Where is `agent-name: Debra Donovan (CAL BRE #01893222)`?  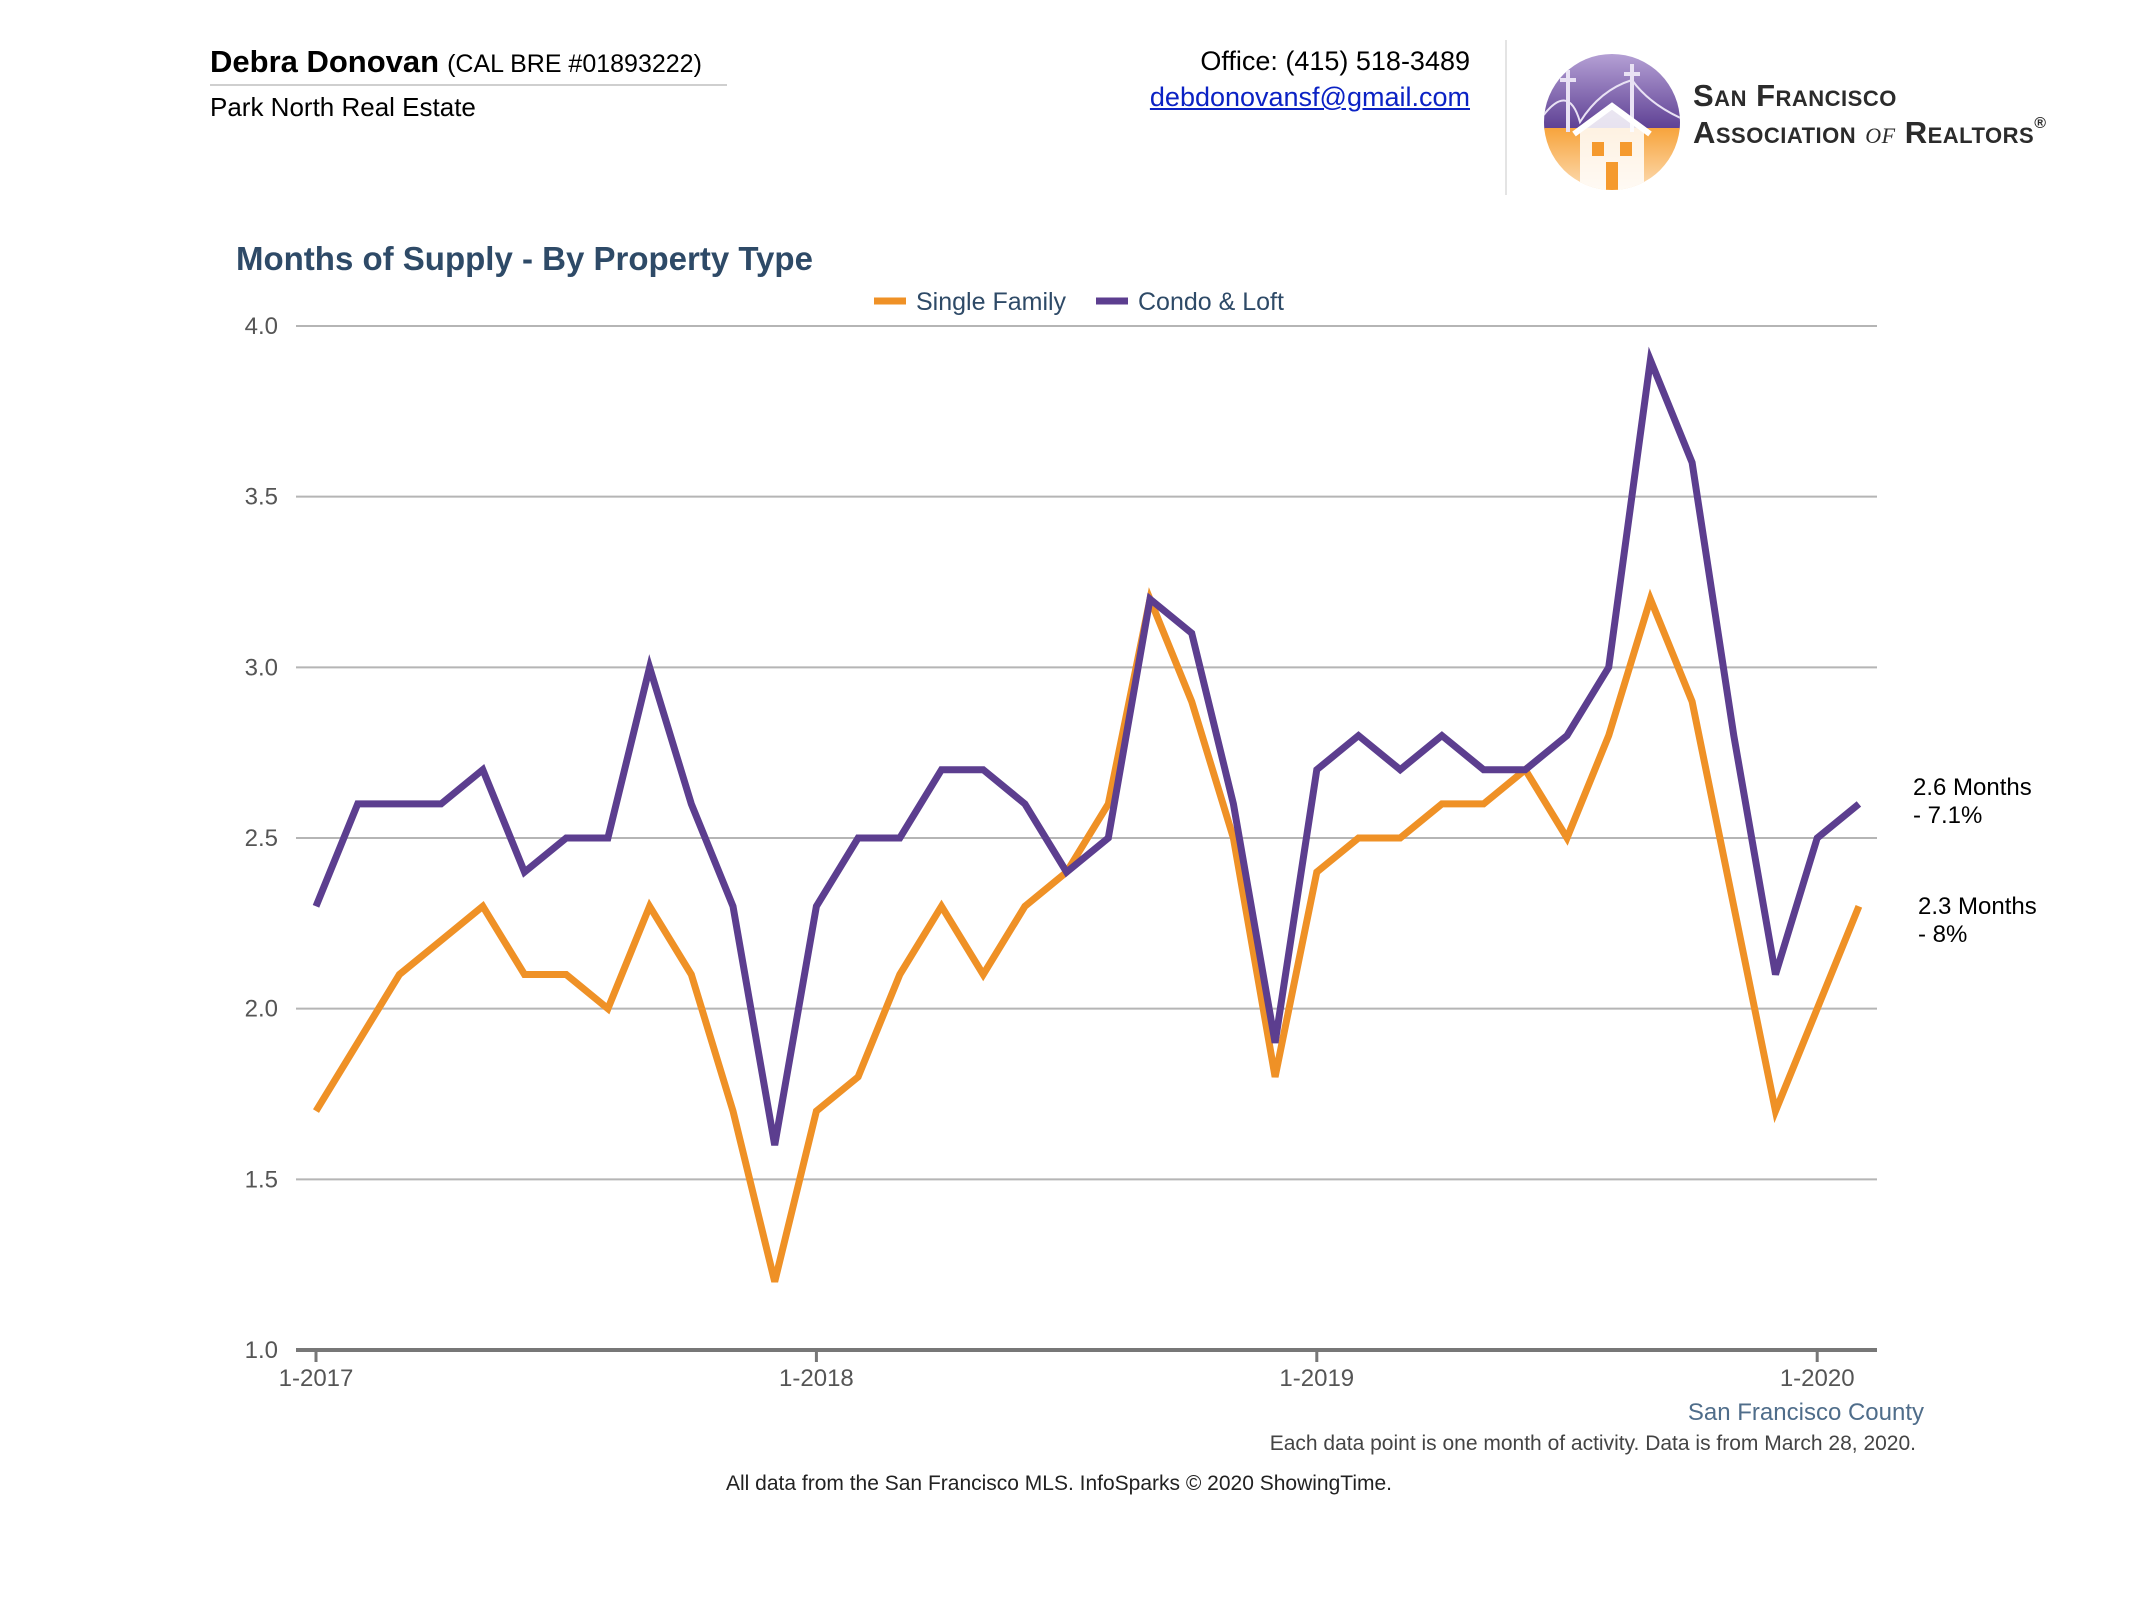 agent-name: Debra Donovan (CAL BRE #01893222) is located at coordinates (456, 62).